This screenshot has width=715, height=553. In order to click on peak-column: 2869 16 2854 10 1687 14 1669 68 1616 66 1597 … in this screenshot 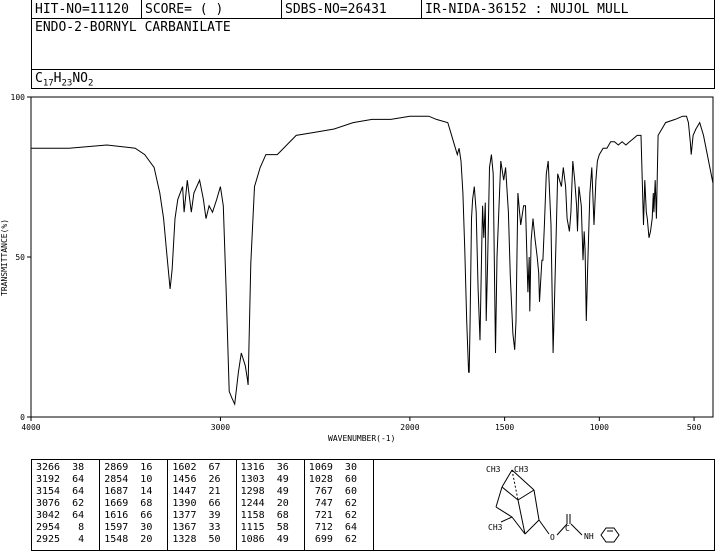, I will do `click(134, 505)`.